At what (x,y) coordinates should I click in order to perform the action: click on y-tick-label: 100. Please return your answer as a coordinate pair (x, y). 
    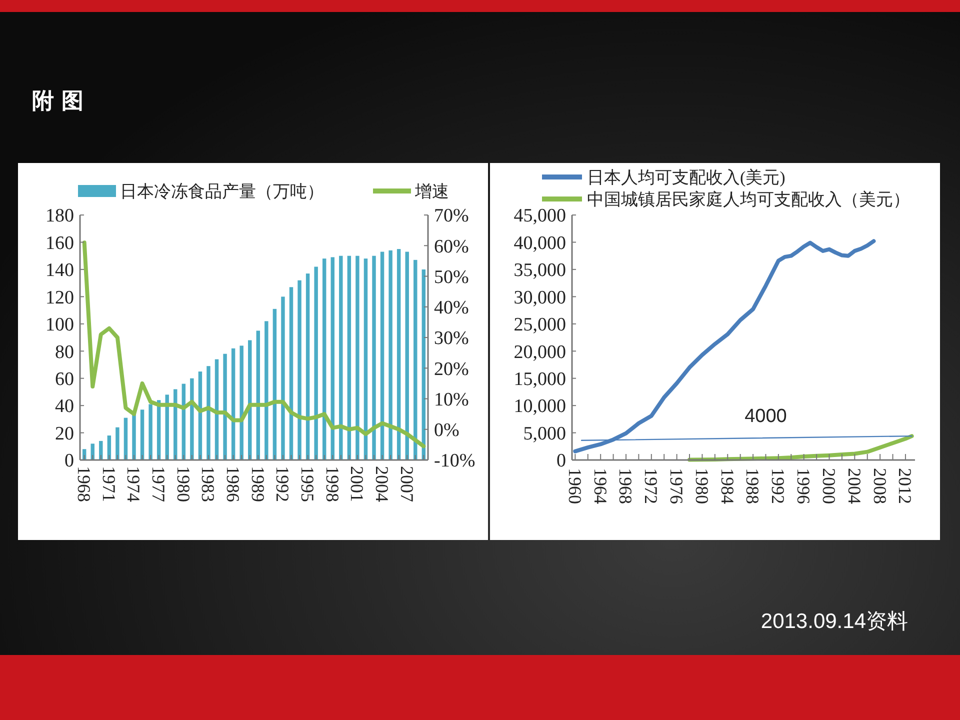
    Looking at the image, I should click on (60, 325).